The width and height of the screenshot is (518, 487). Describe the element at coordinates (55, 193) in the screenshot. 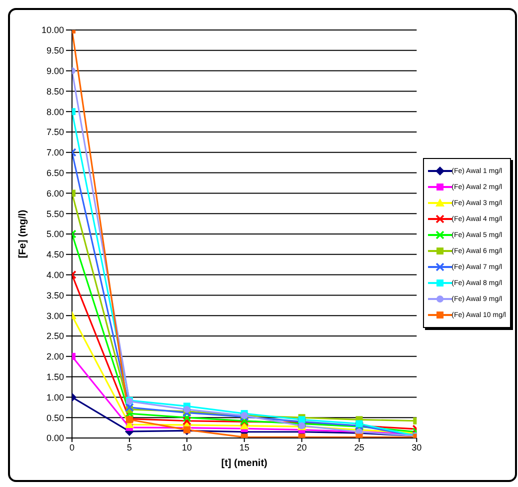

I see `y-tick-label: 6.00` at that location.